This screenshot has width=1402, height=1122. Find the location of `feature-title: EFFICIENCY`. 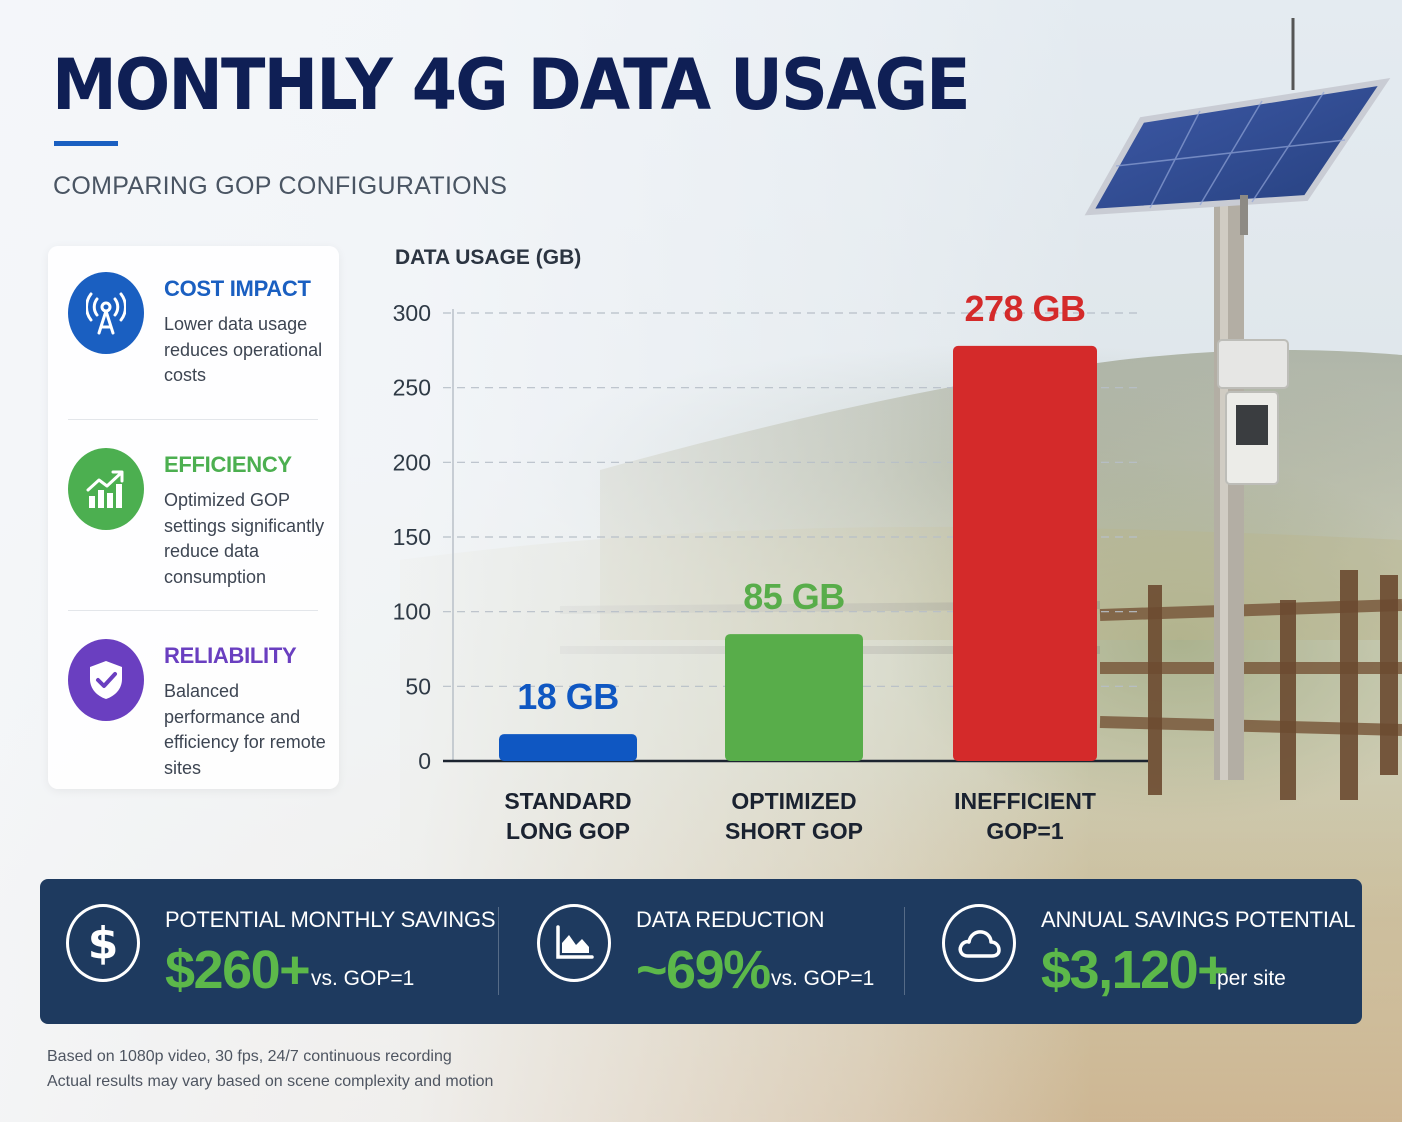

feature-title: EFFICIENCY is located at coordinates (228, 464).